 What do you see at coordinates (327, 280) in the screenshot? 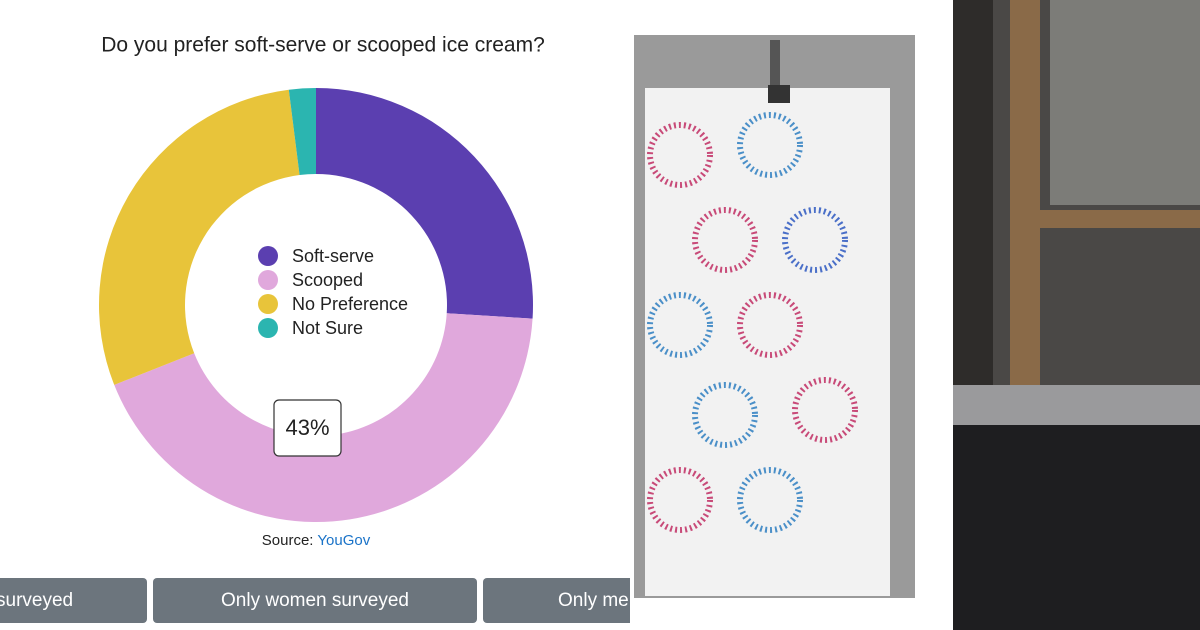
I see `legend-label: Scooped` at bounding box center [327, 280].